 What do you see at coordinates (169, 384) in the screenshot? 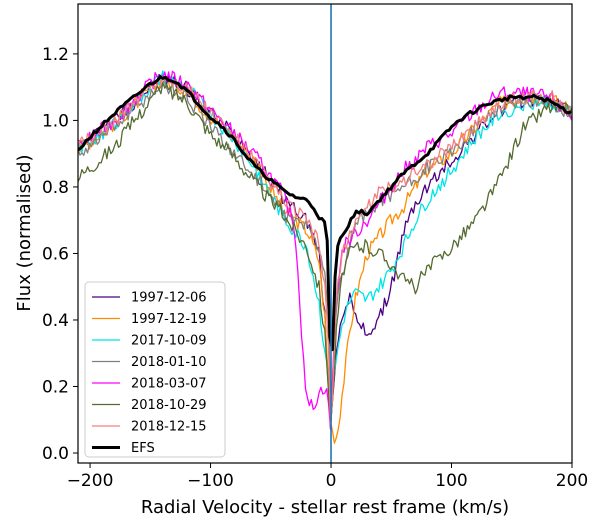
I see `legend-label: 2018-03-07` at bounding box center [169, 384].